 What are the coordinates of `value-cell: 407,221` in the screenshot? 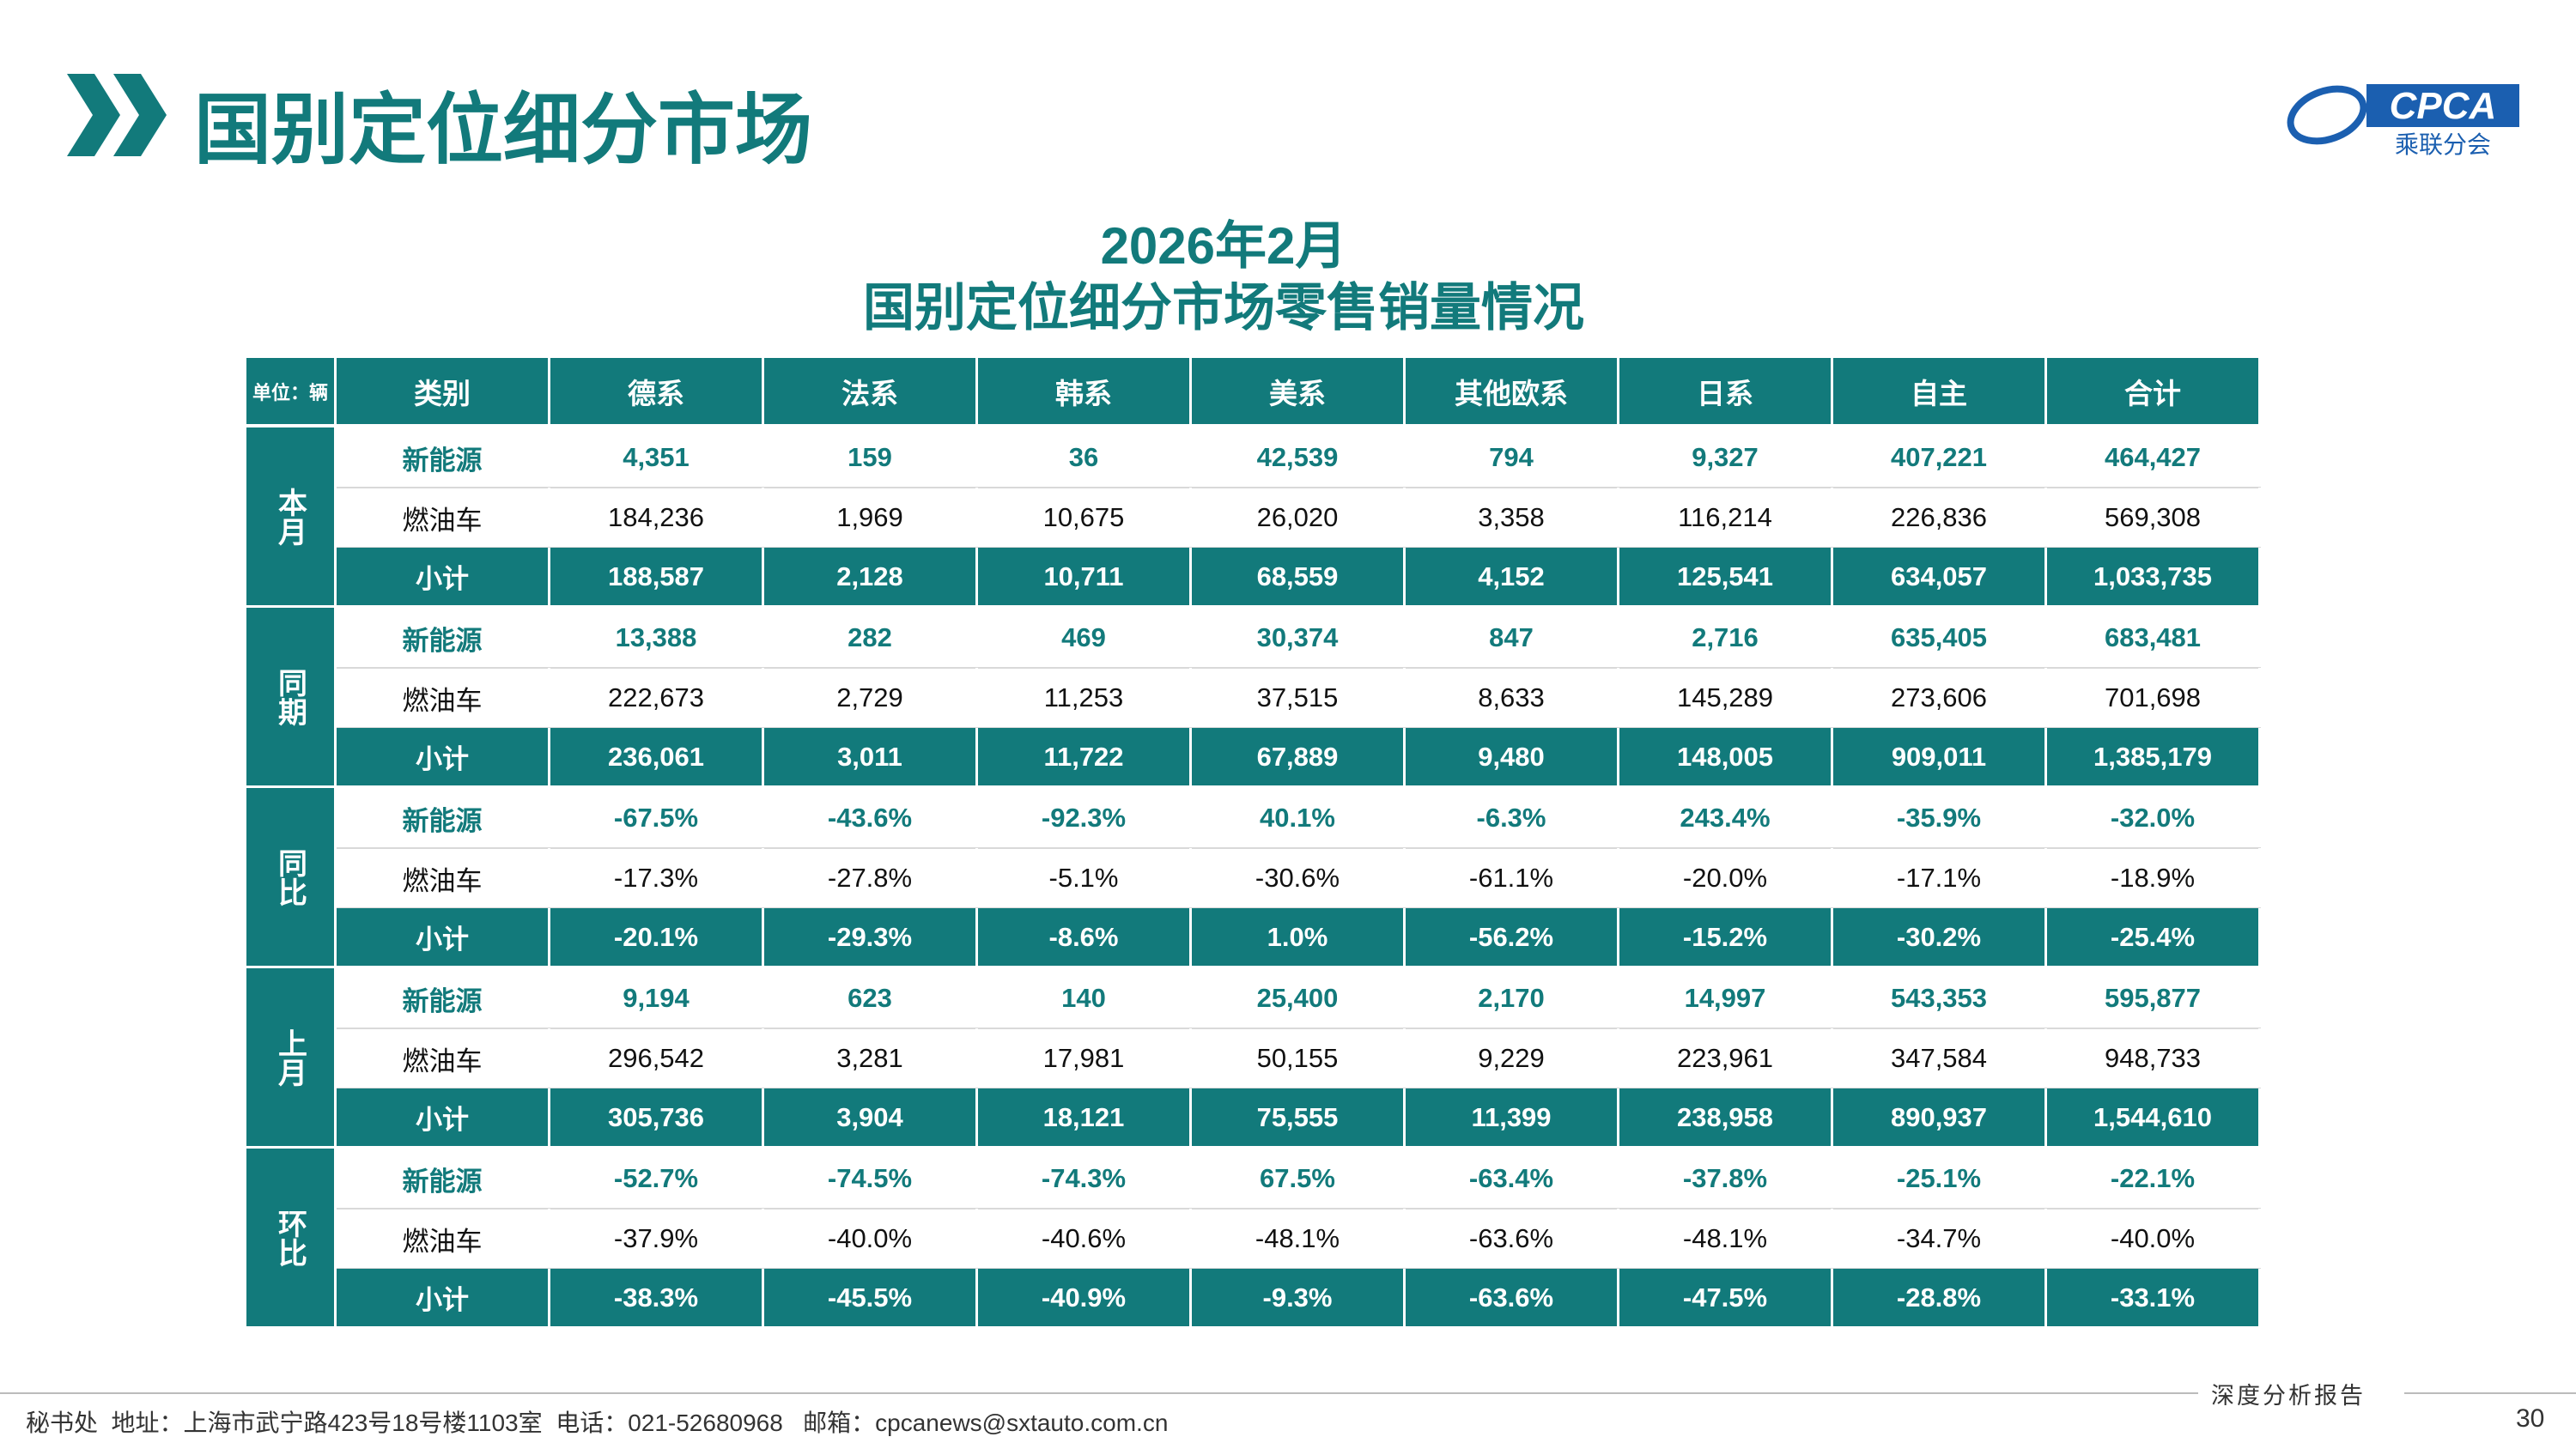 It's located at (1940, 457).